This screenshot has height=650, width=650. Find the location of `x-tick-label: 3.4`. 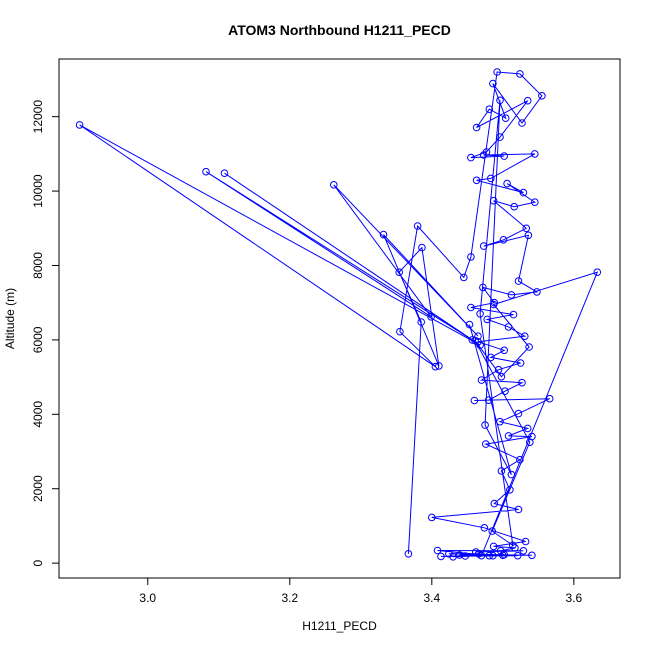

x-tick-label: 3.4 is located at coordinates (431, 598).